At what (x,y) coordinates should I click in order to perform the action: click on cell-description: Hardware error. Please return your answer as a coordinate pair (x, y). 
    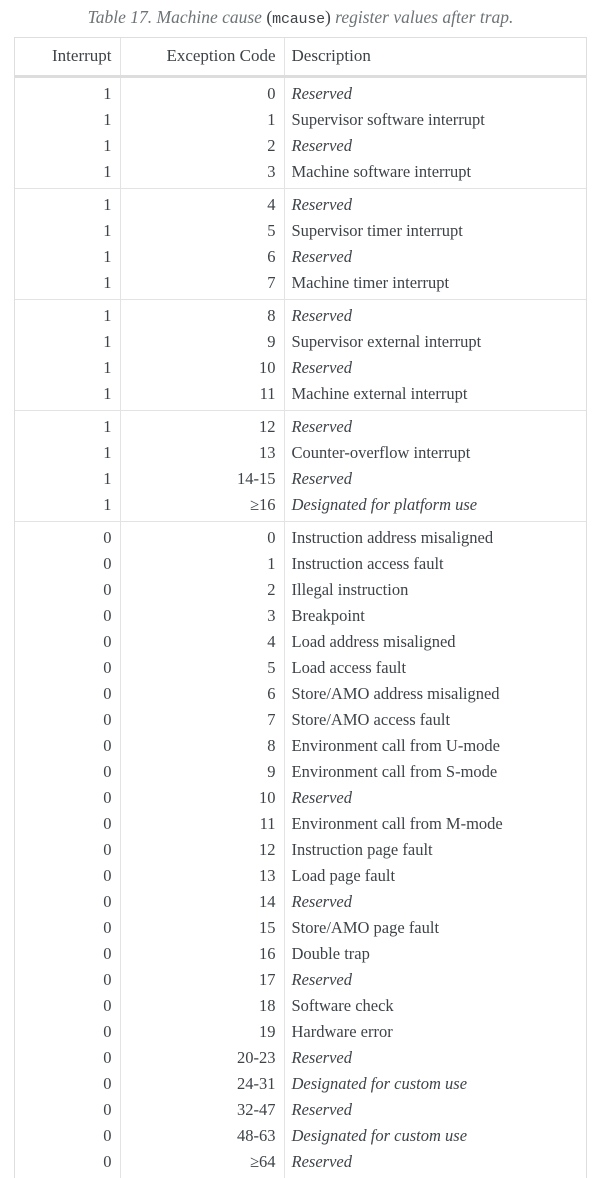
    Looking at the image, I should click on (342, 1031).